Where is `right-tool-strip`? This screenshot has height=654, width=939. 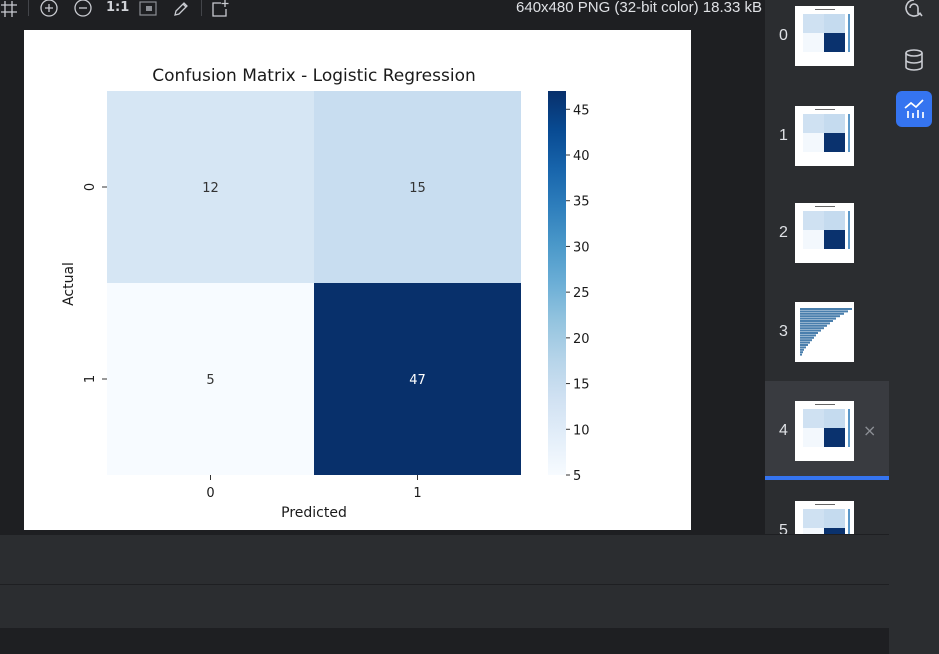 right-tool-strip is located at coordinates (914, 327).